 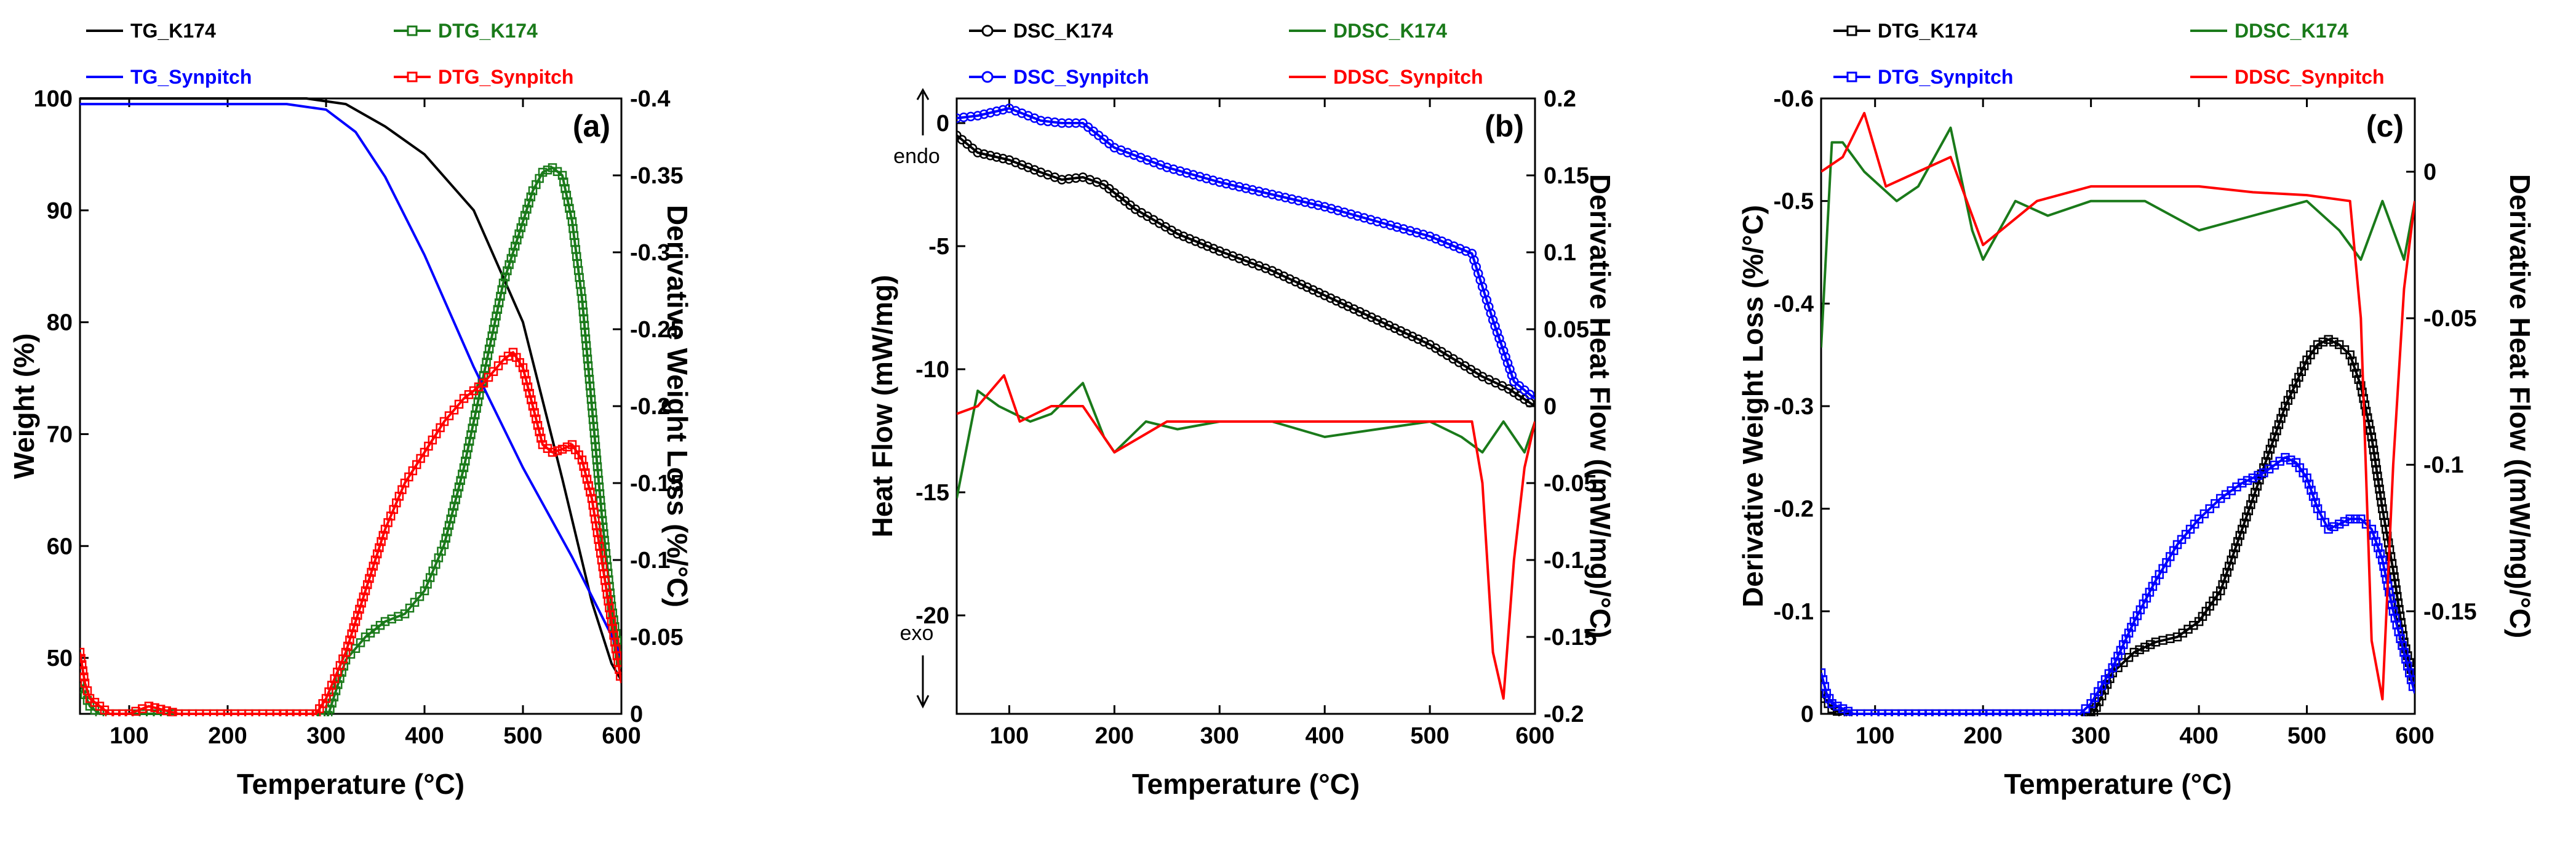 What do you see at coordinates (650, 407) in the screenshot?
I see `right-tick-label: -0.2` at bounding box center [650, 407].